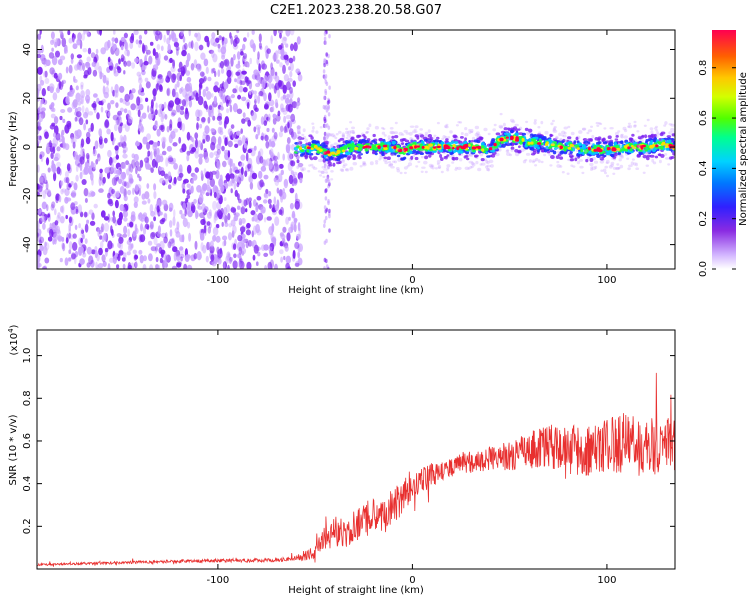 The image size is (750, 600). What do you see at coordinates (329, 230) in the screenshot?
I see `stray-speckle` at bounding box center [329, 230].